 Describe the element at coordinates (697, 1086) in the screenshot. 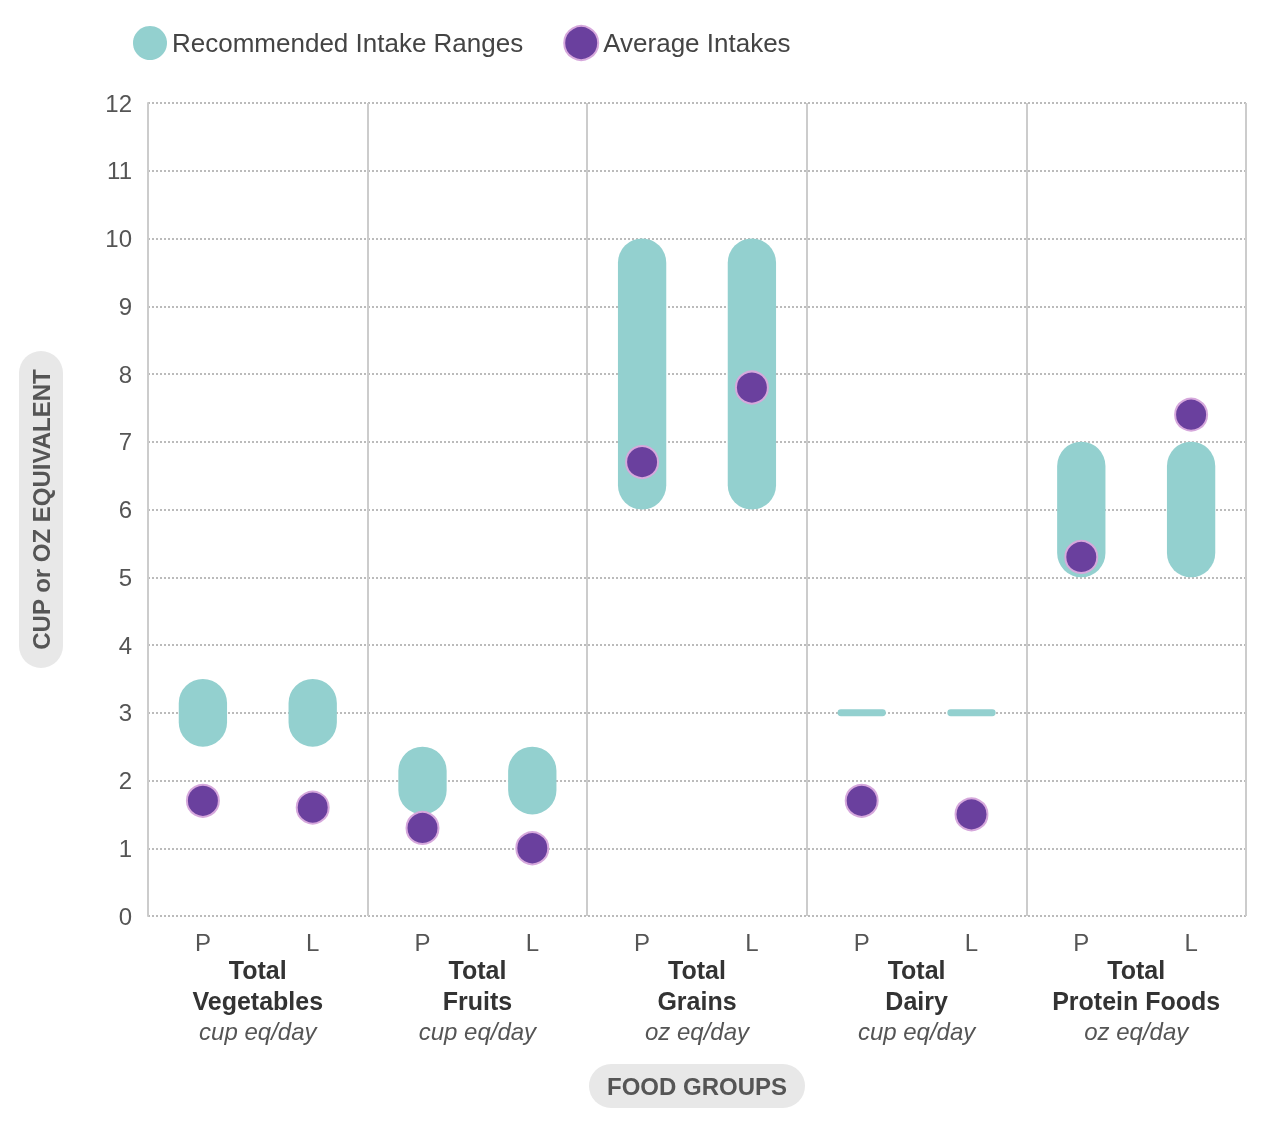

I see `x-axis-title: FOOD GROUPS` at that location.